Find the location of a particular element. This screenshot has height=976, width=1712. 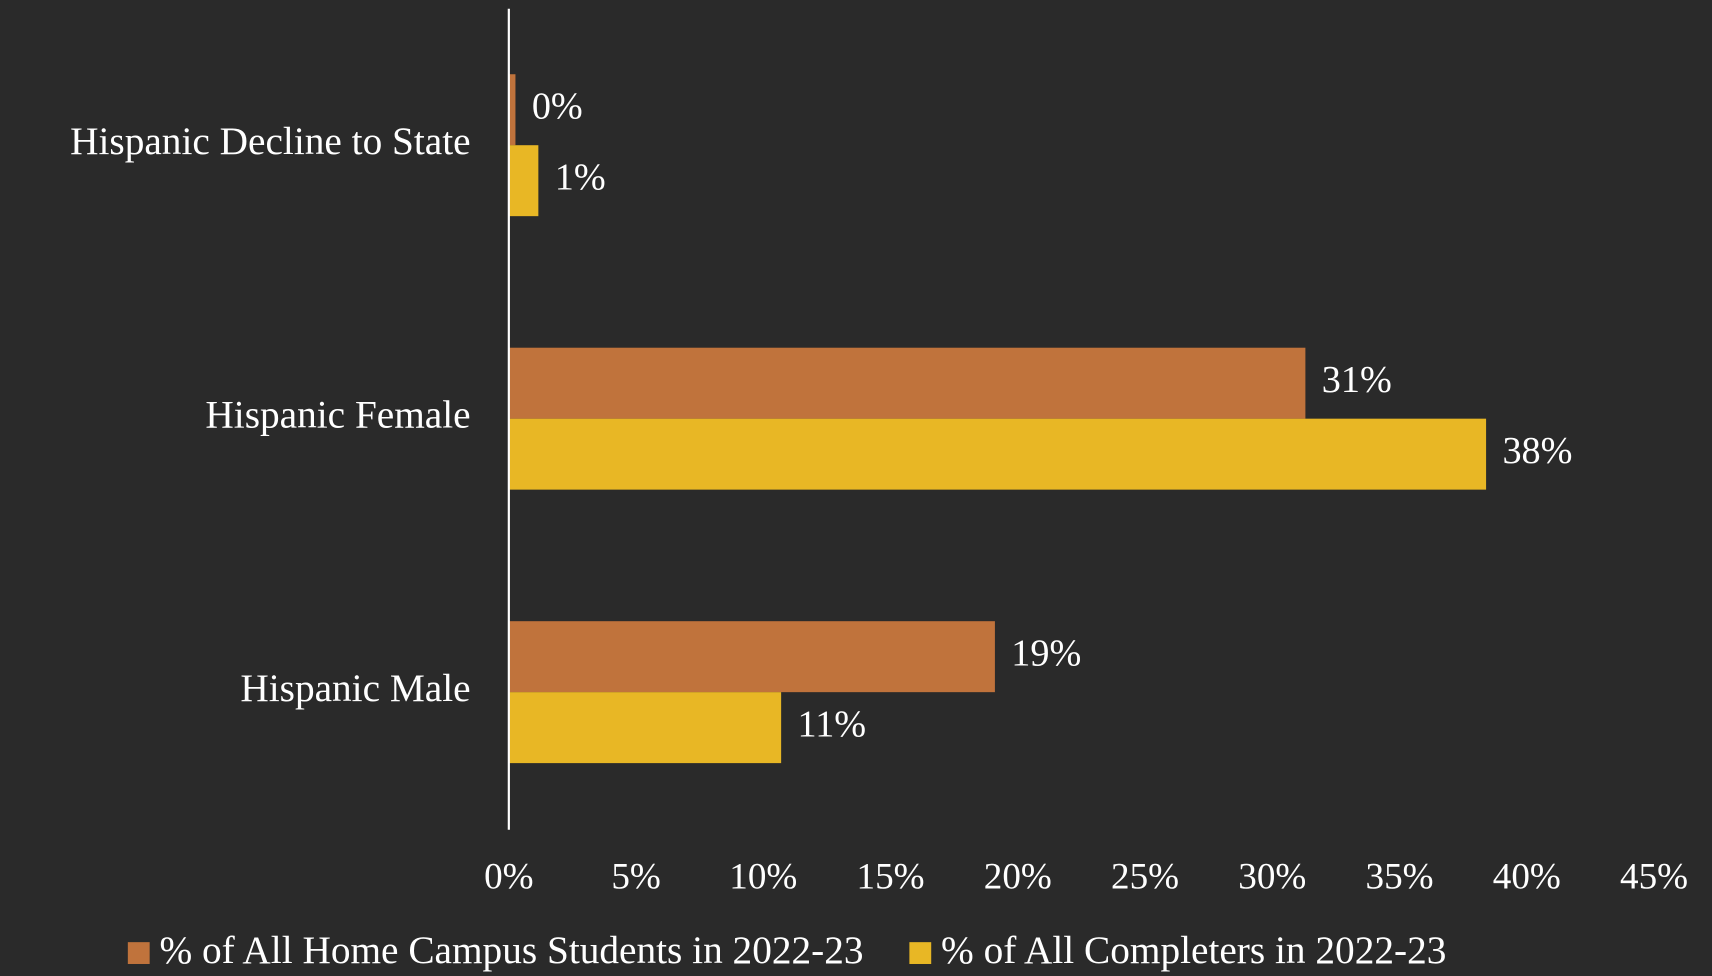

x-tick-label: 5% is located at coordinates (635, 876).